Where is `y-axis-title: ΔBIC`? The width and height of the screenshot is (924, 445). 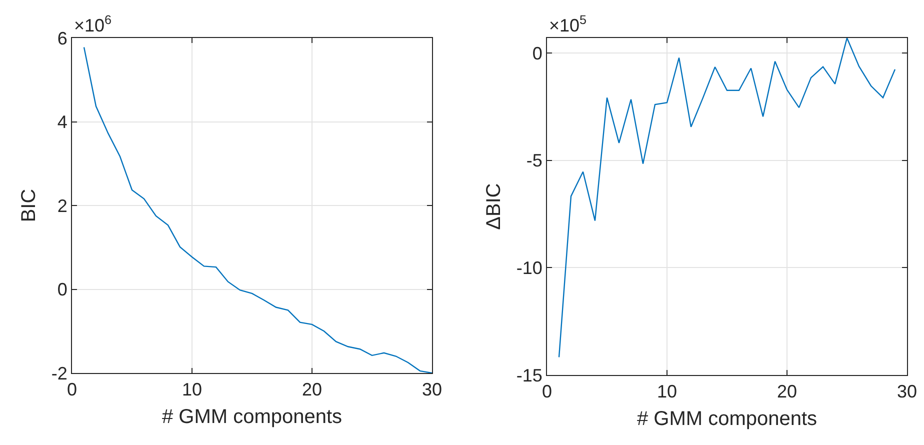
y-axis-title: ΔBIC is located at coordinates (493, 206).